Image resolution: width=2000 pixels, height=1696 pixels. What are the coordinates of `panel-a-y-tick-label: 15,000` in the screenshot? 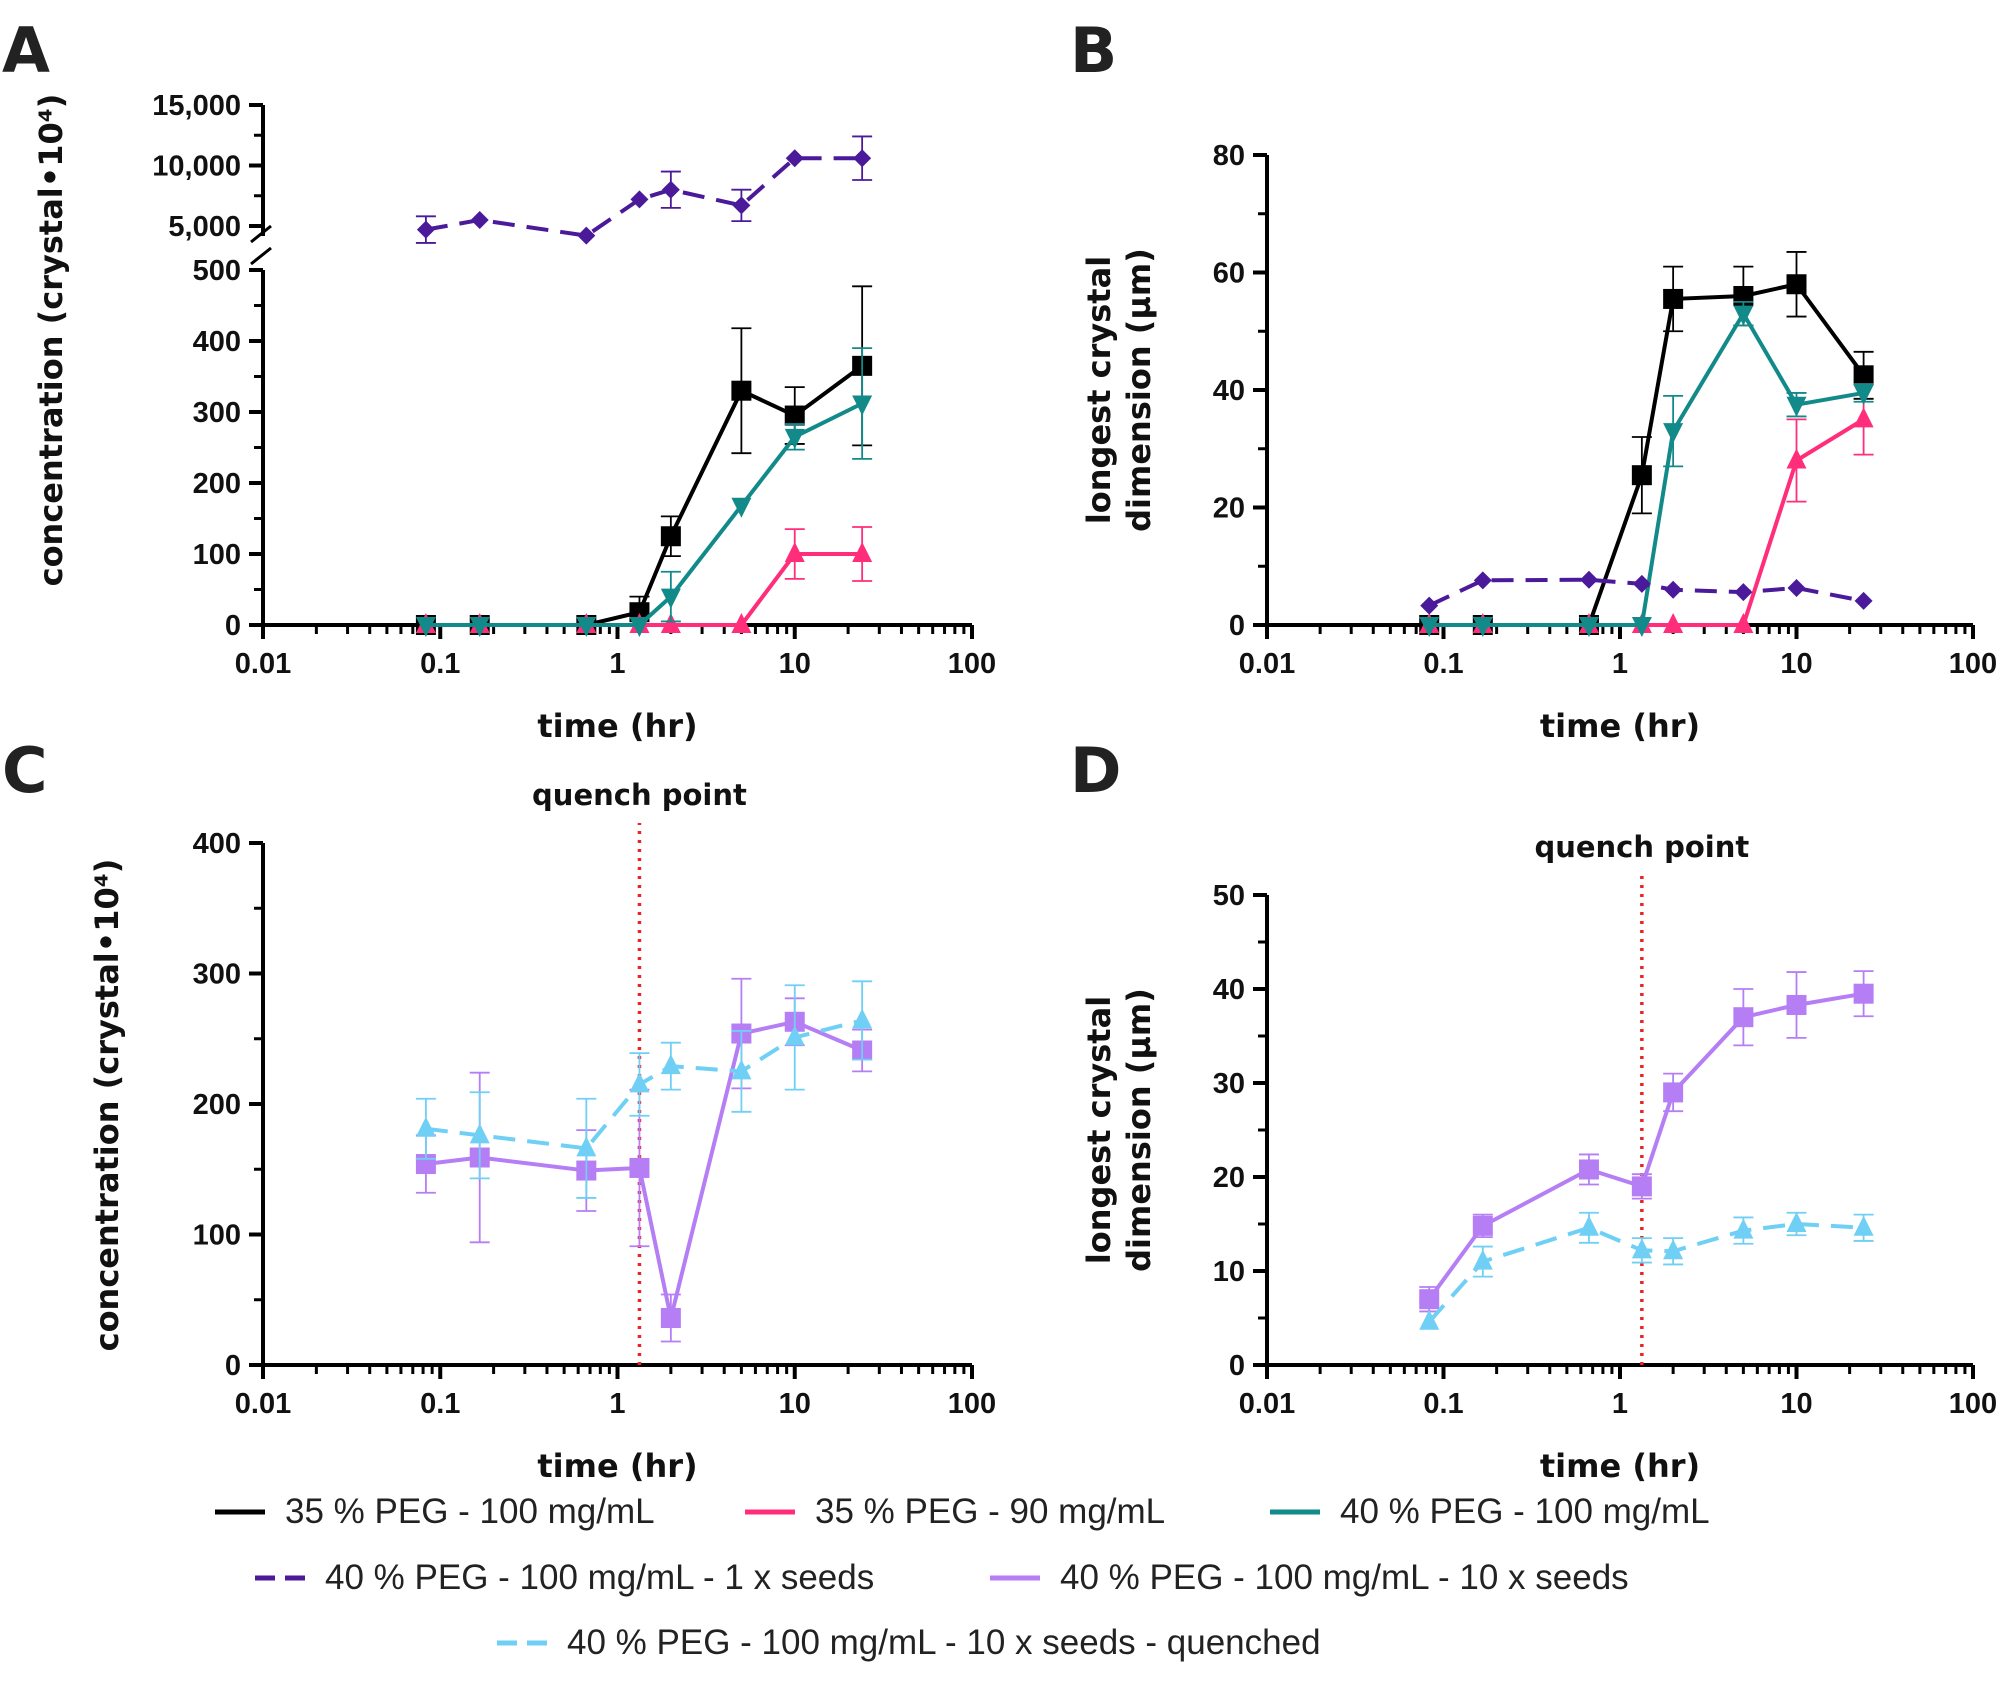 It's located at (196, 106).